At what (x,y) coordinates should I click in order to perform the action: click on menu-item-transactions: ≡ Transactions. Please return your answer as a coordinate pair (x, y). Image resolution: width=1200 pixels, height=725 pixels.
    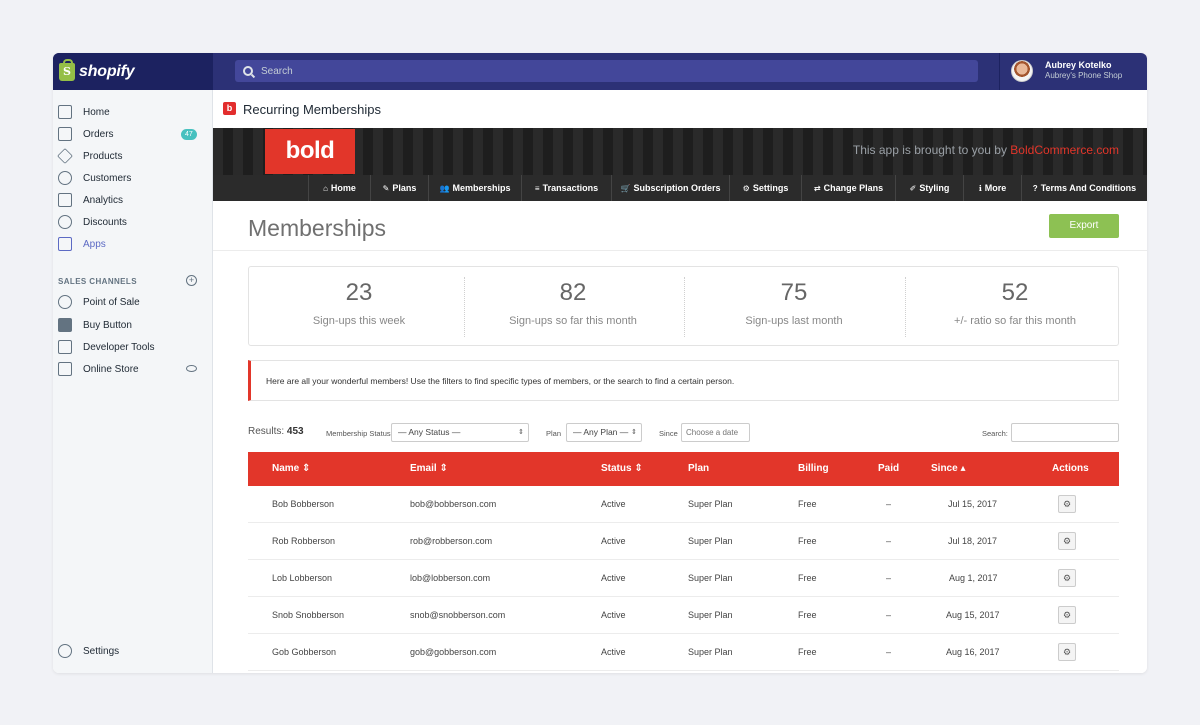
    Looking at the image, I should click on (566, 188).